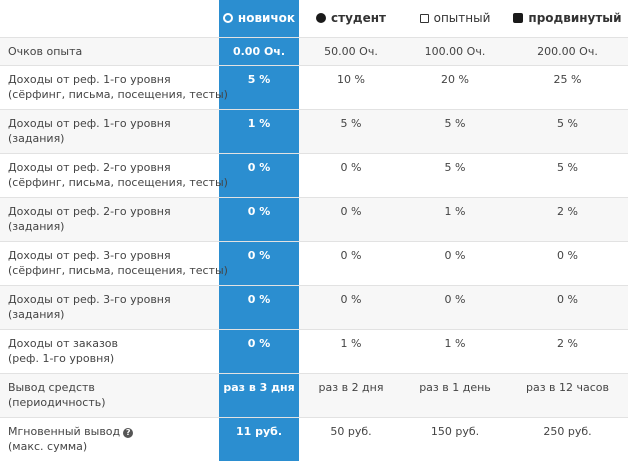 The height and width of the screenshot is (466, 628). Describe the element at coordinates (109, 19) in the screenshot. I see `feature-column-header` at that location.